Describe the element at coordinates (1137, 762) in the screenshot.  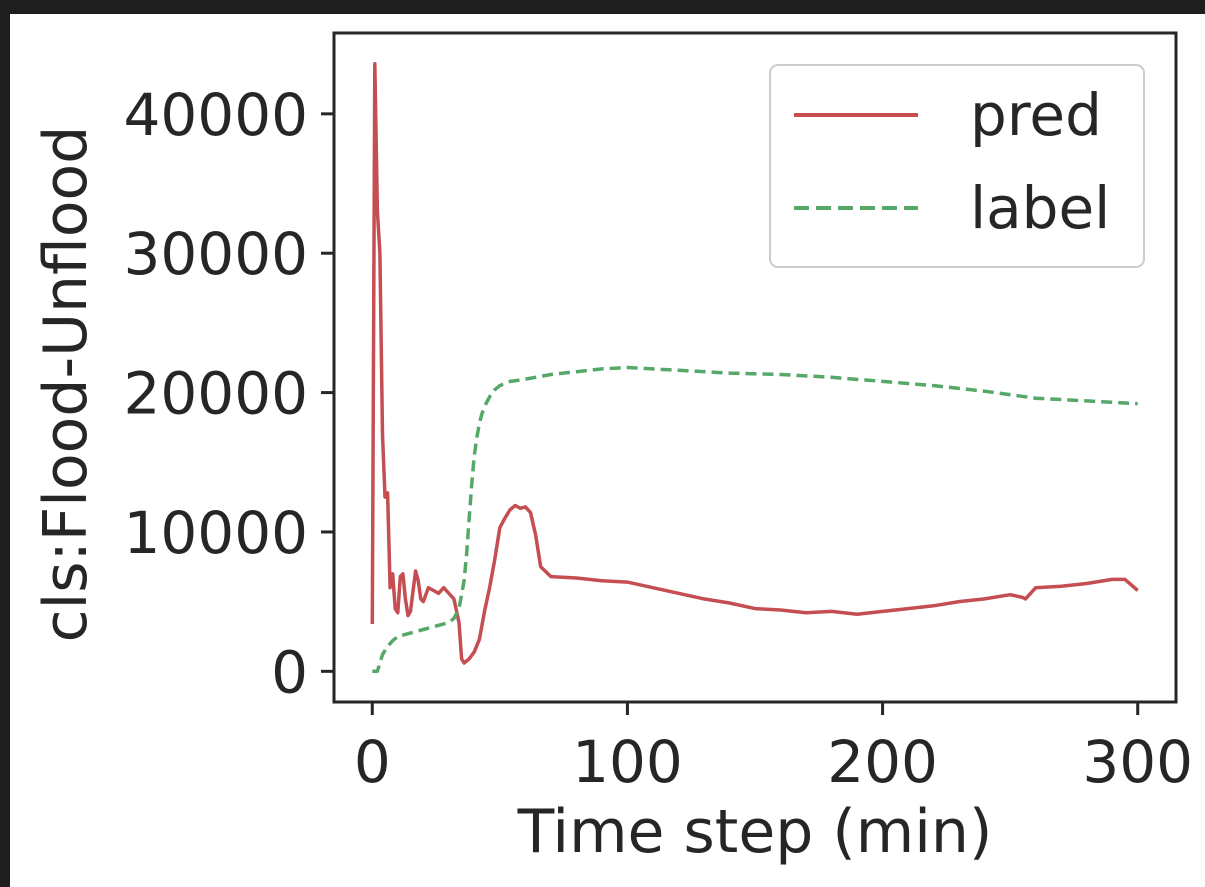
I see `x-tick-label: 300` at that location.